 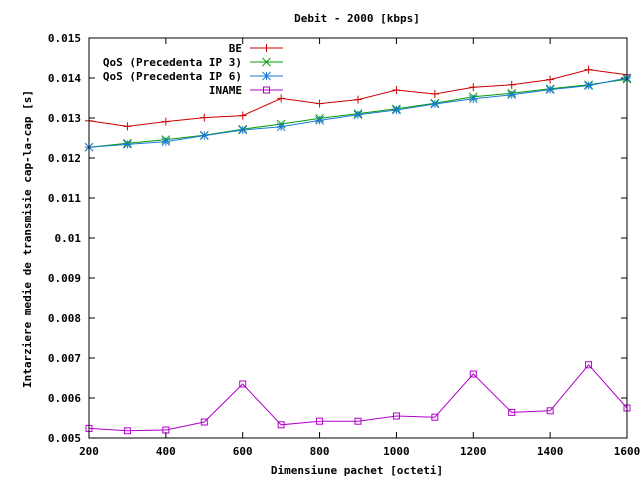 I want to click on y-tick-label: 0.013, so click(x=64, y=118).